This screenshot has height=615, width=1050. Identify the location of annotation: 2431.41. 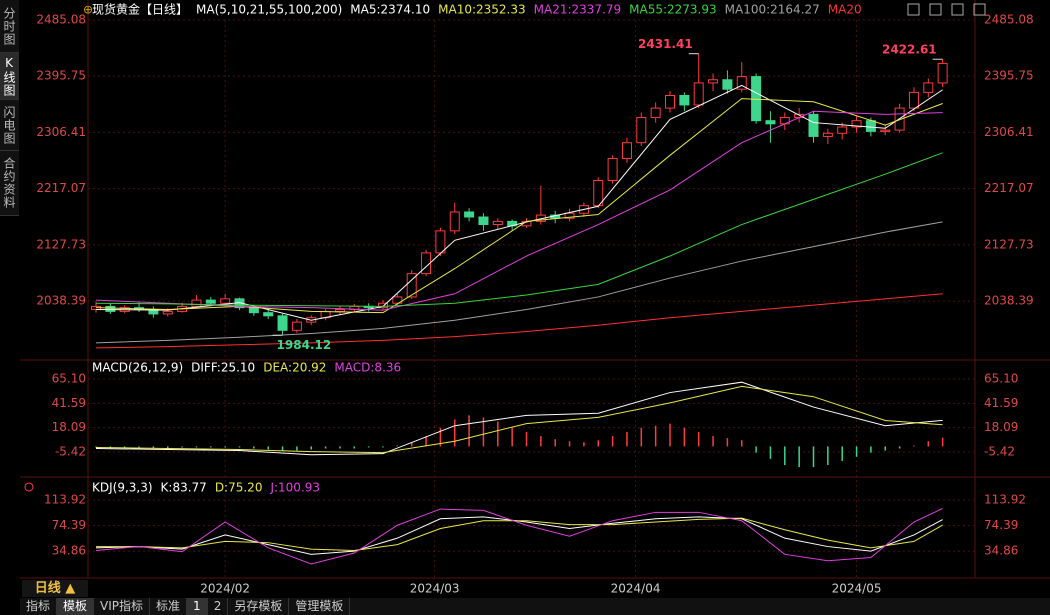
(665, 44).